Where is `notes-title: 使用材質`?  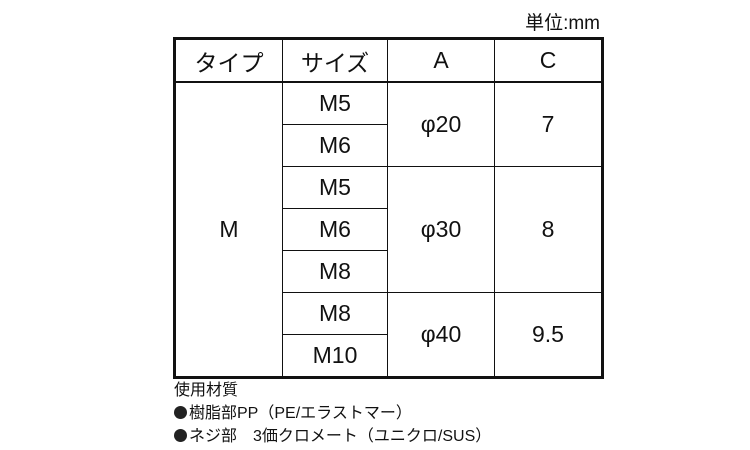
notes-title: 使用材質 is located at coordinates (206, 390).